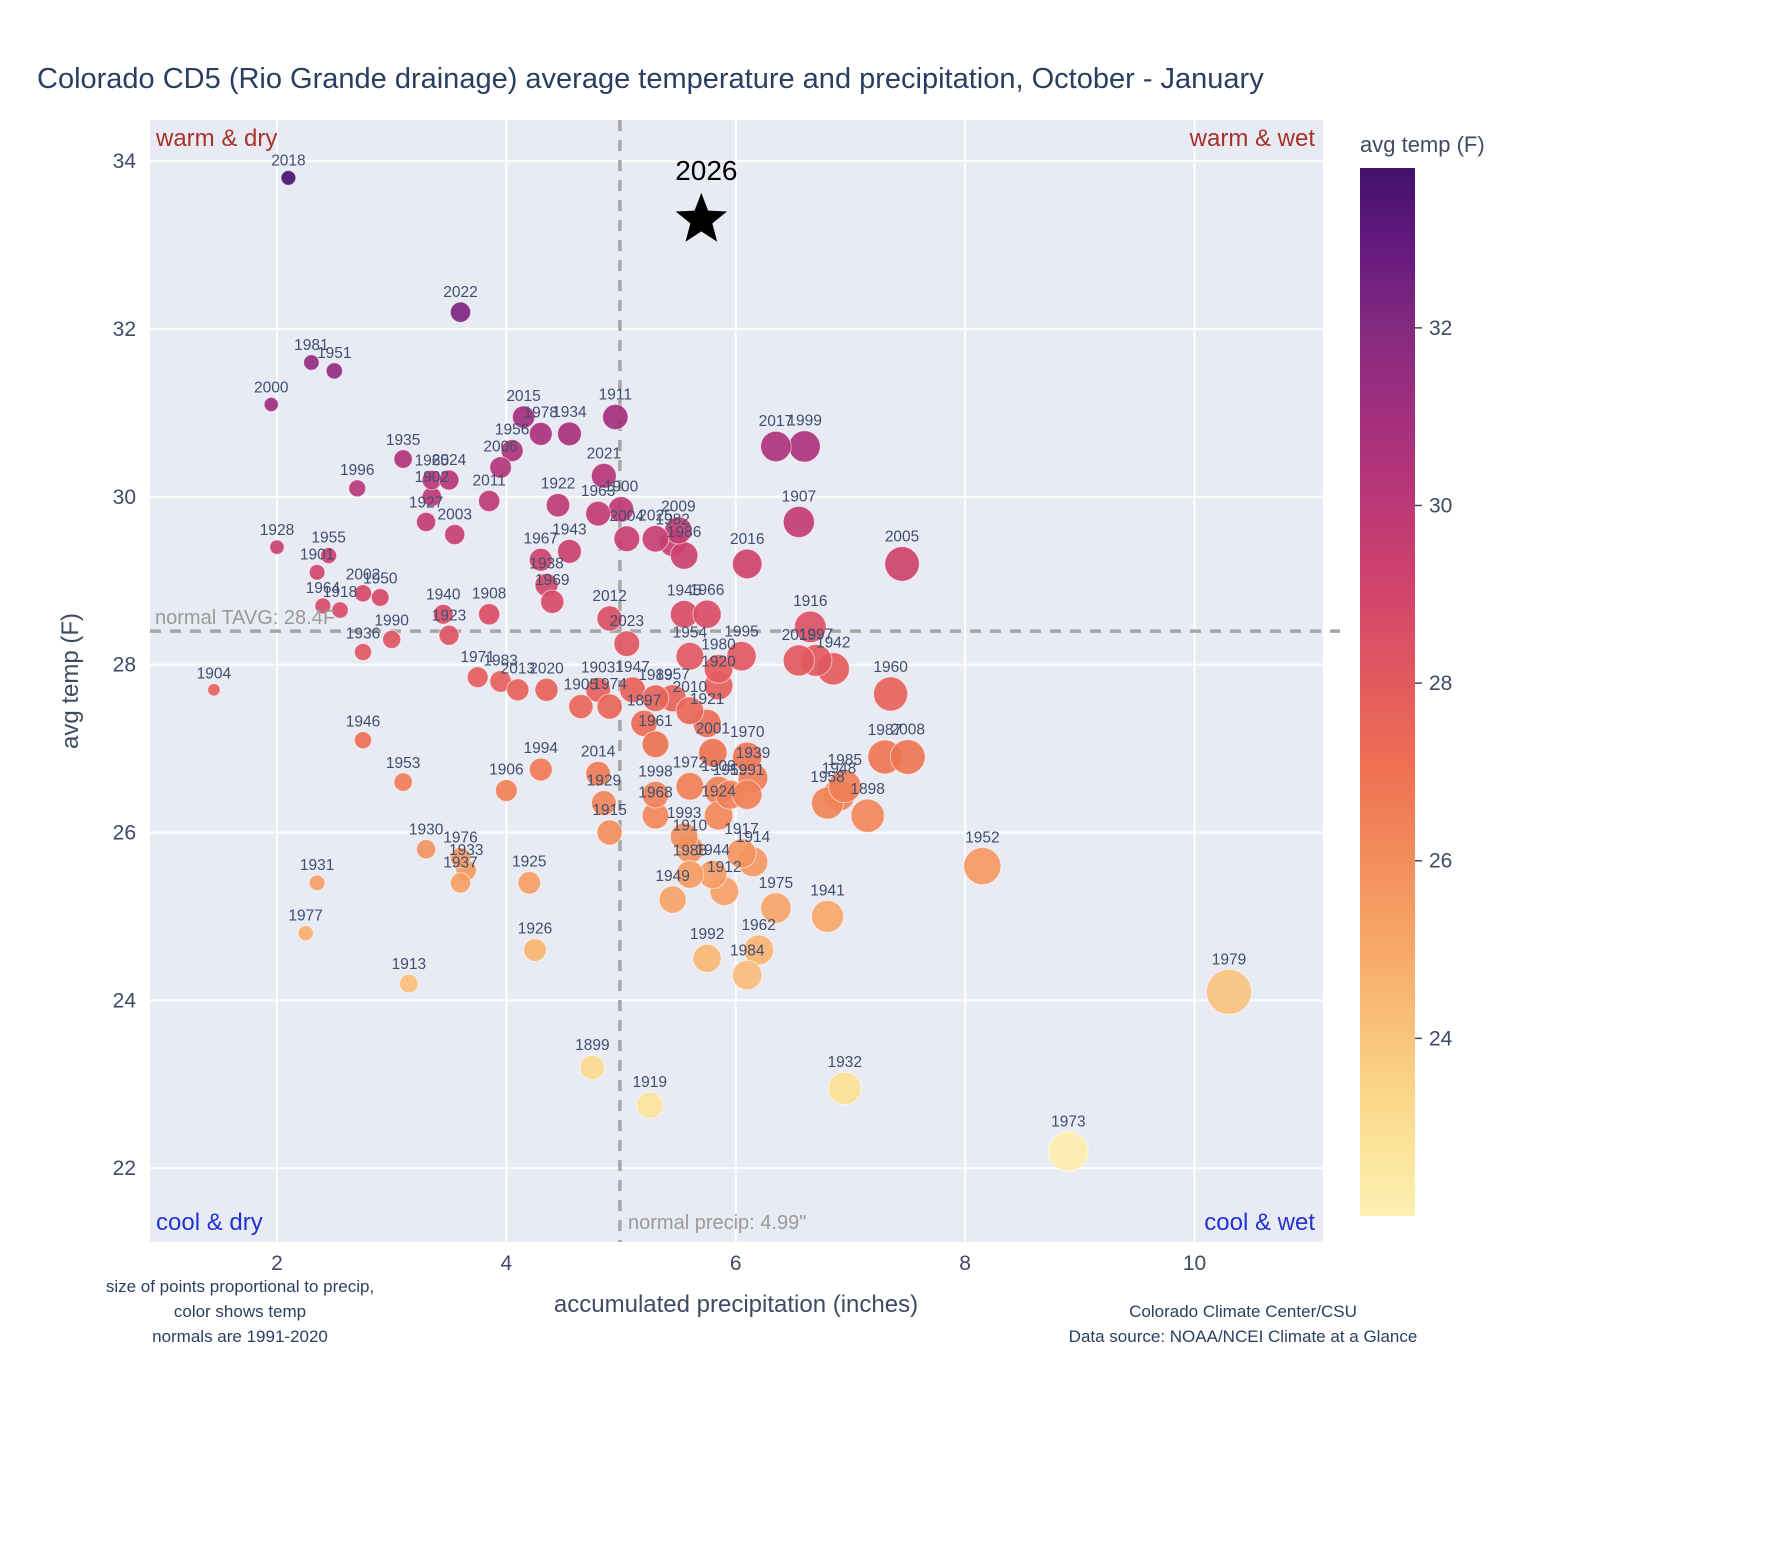  What do you see at coordinates (443, 614) in the screenshot?
I see `data-point-1940` at bounding box center [443, 614].